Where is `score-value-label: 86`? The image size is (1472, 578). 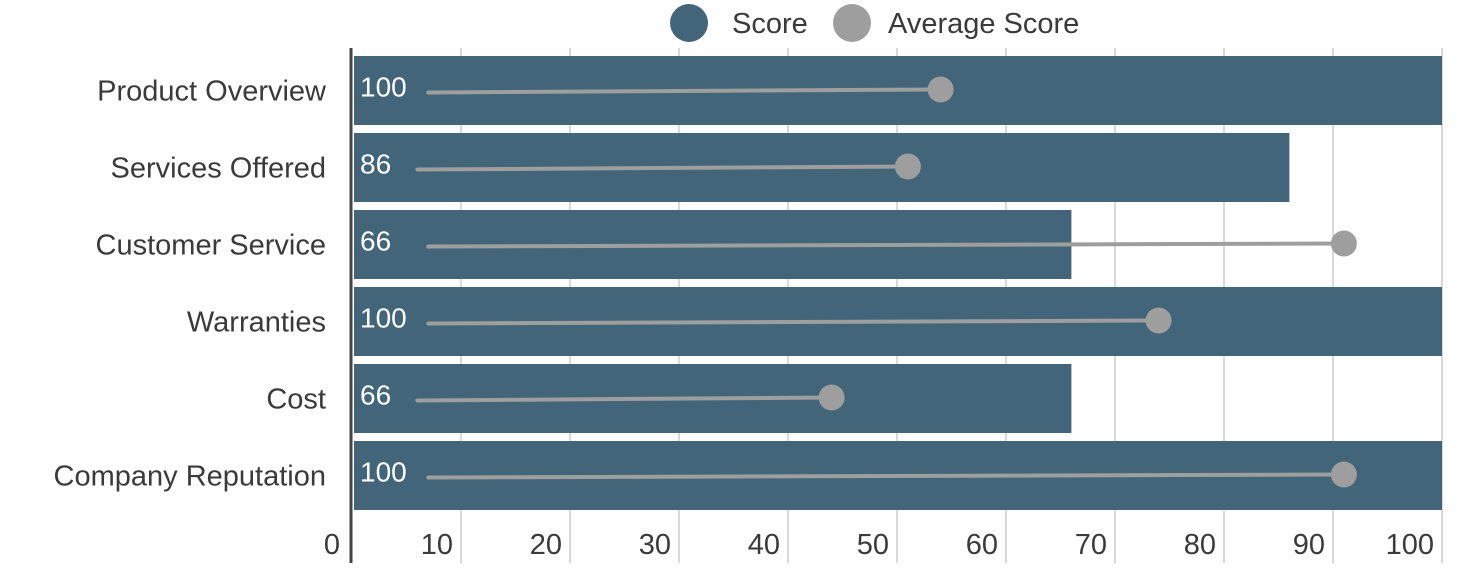
score-value-label: 86 is located at coordinates (375, 164).